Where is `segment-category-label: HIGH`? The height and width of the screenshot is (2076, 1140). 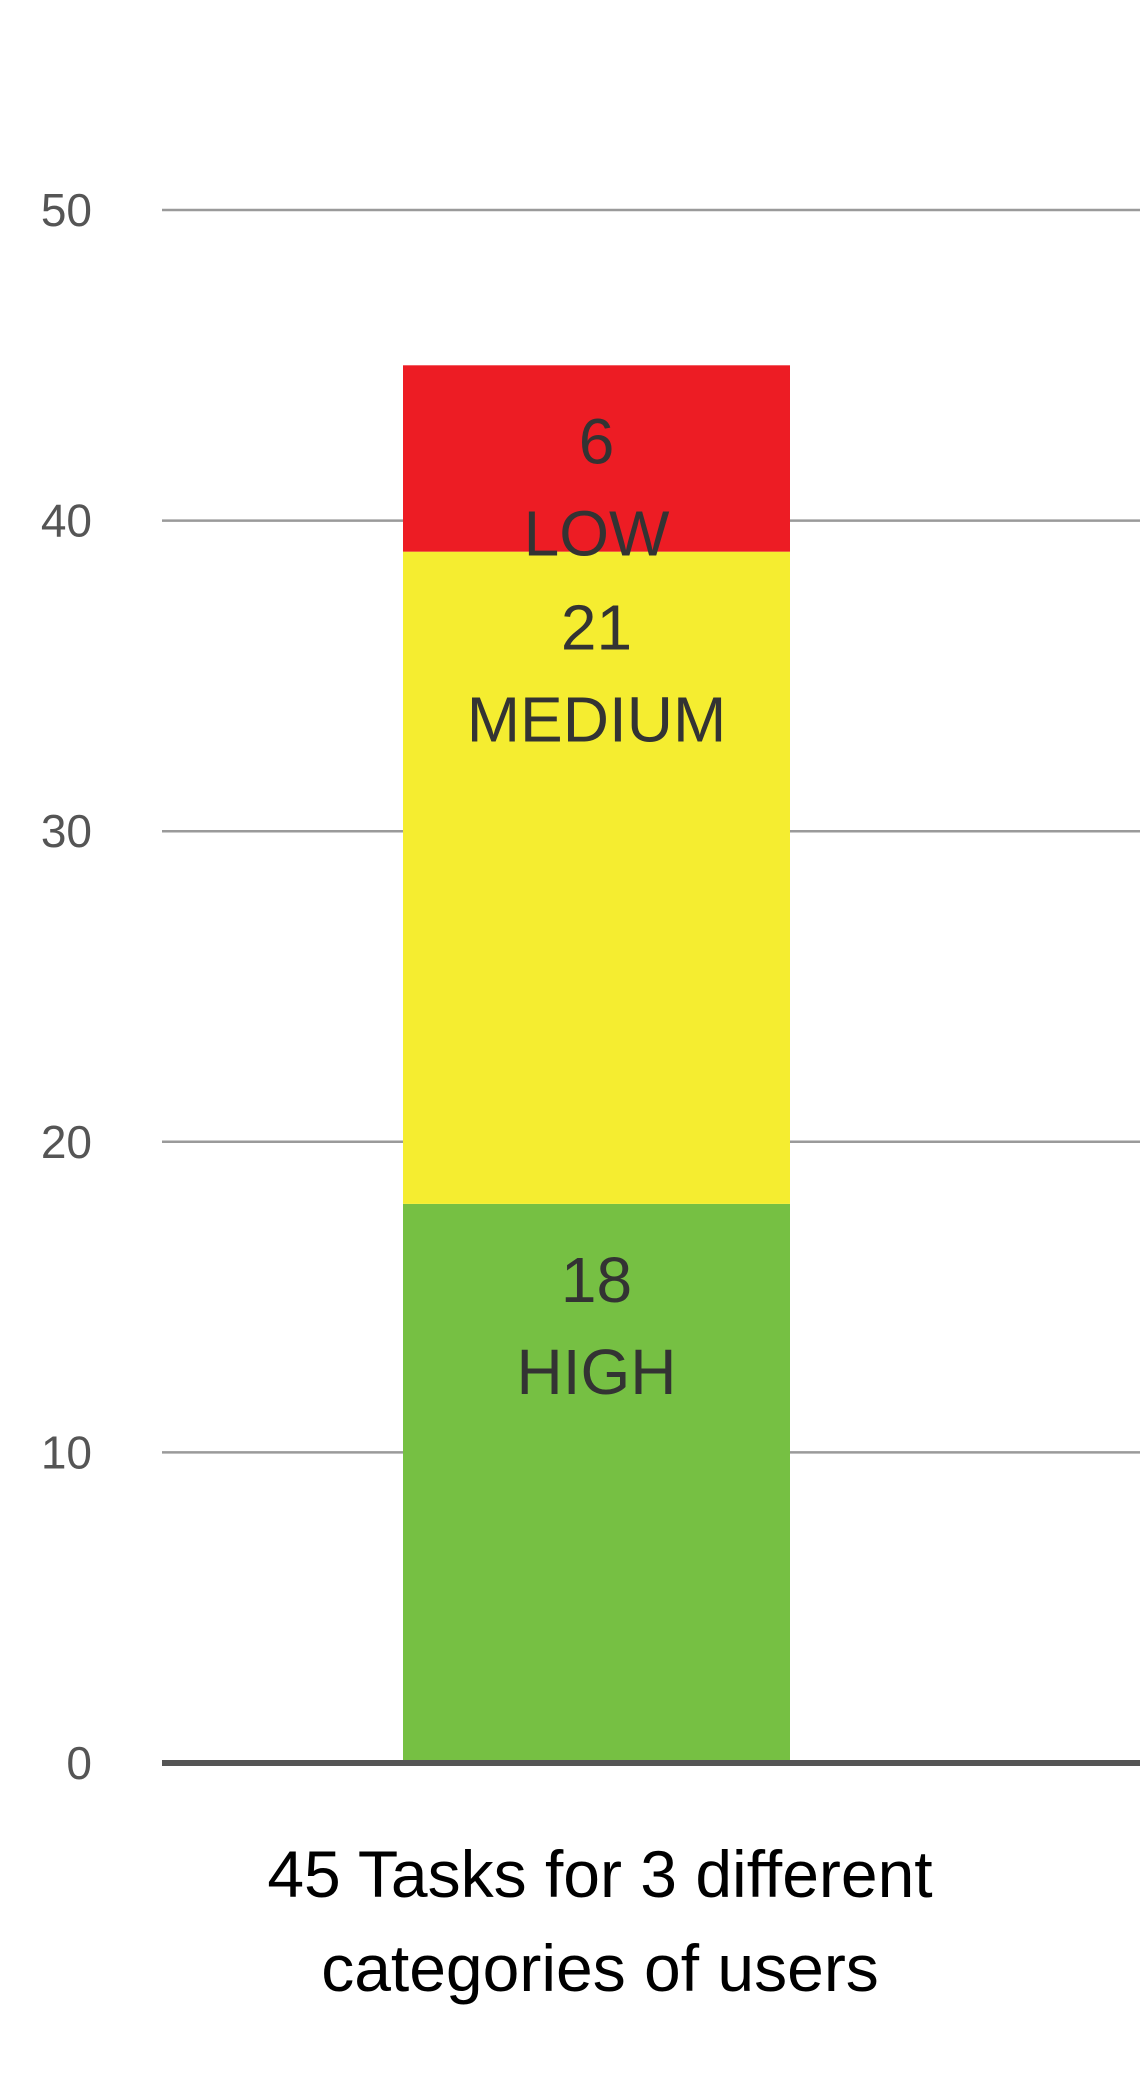 segment-category-label: HIGH is located at coordinates (597, 1372).